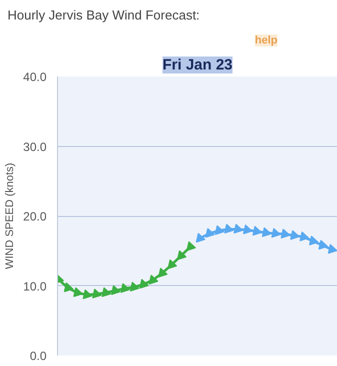  What do you see at coordinates (266, 40) in the screenshot?
I see `text: help` at bounding box center [266, 40].